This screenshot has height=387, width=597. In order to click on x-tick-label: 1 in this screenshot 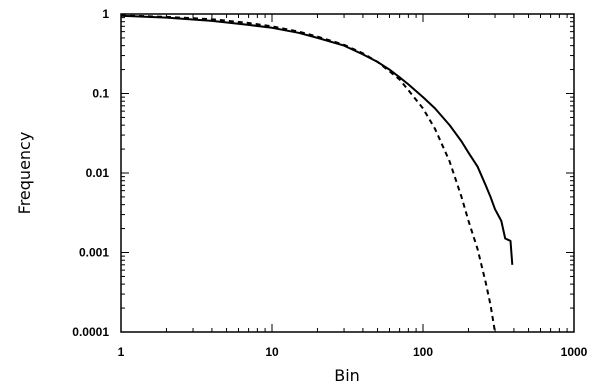, I will do `click(121, 352)`.